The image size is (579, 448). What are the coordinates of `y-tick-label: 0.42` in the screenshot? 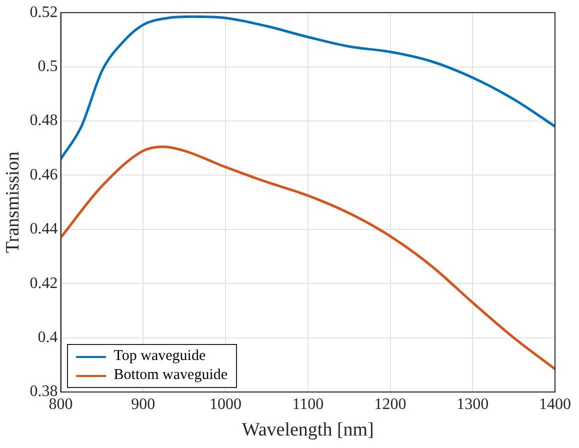 It's located at (44, 283).